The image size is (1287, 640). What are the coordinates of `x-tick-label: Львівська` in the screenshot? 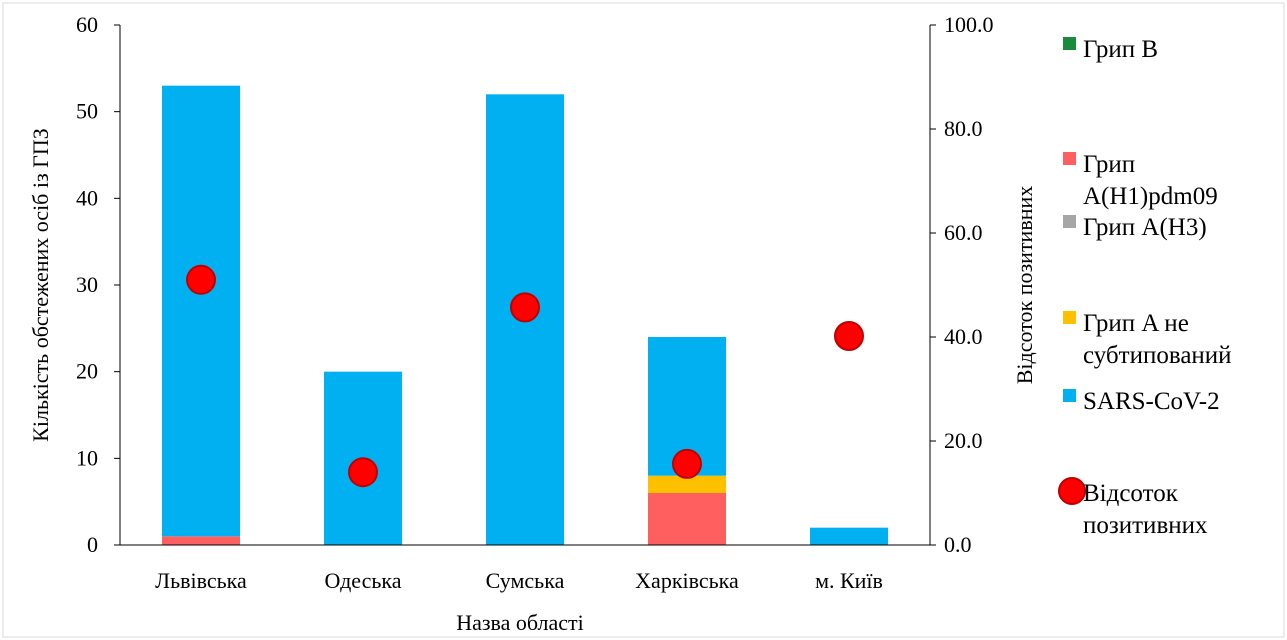 It's located at (201, 580).